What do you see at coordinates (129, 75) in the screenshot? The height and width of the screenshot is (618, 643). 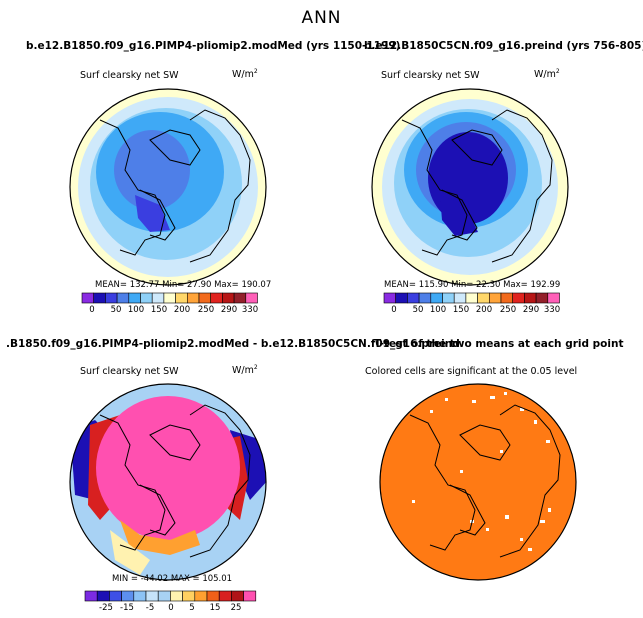 I see `panel1-variable: Surf clearsky net SW` at bounding box center [129, 75].